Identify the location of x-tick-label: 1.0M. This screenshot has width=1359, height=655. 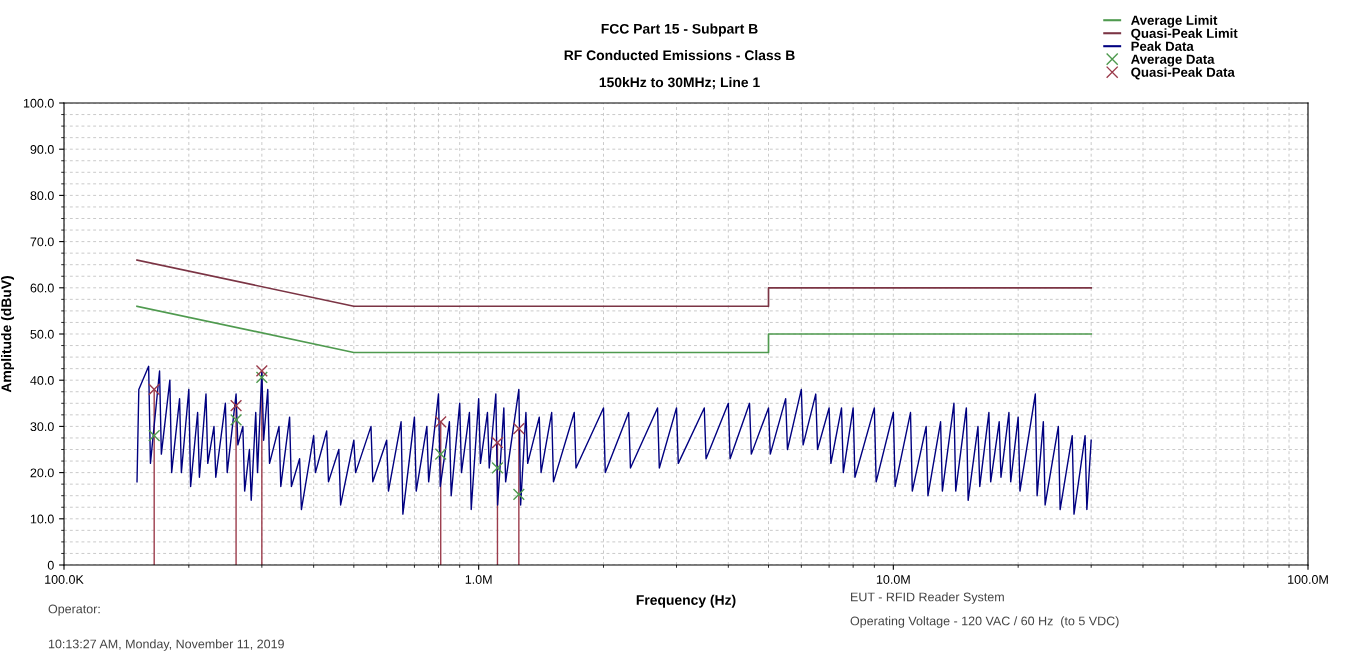
(478, 579).